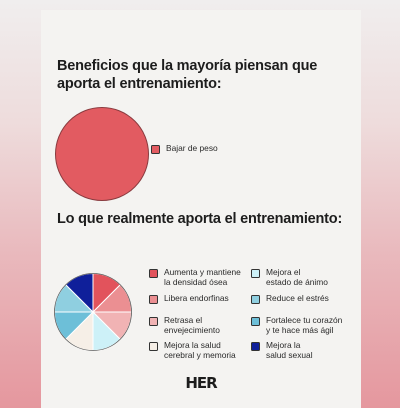  I want to click on legend-label: Fortalece tu corazón y te hace más ágil, so click(304, 325).